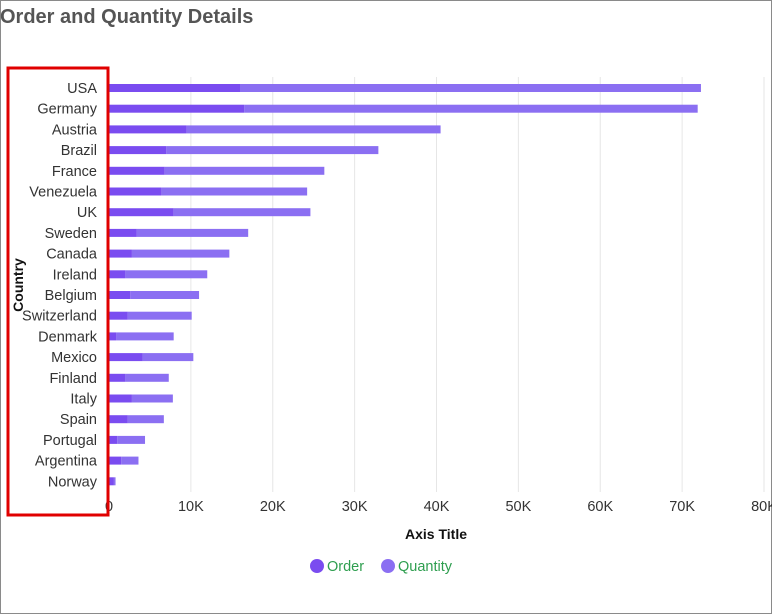 The image size is (772, 614). What do you see at coordinates (75, 130) in the screenshot?
I see `category-label: Austria` at bounding box center [75, 130].